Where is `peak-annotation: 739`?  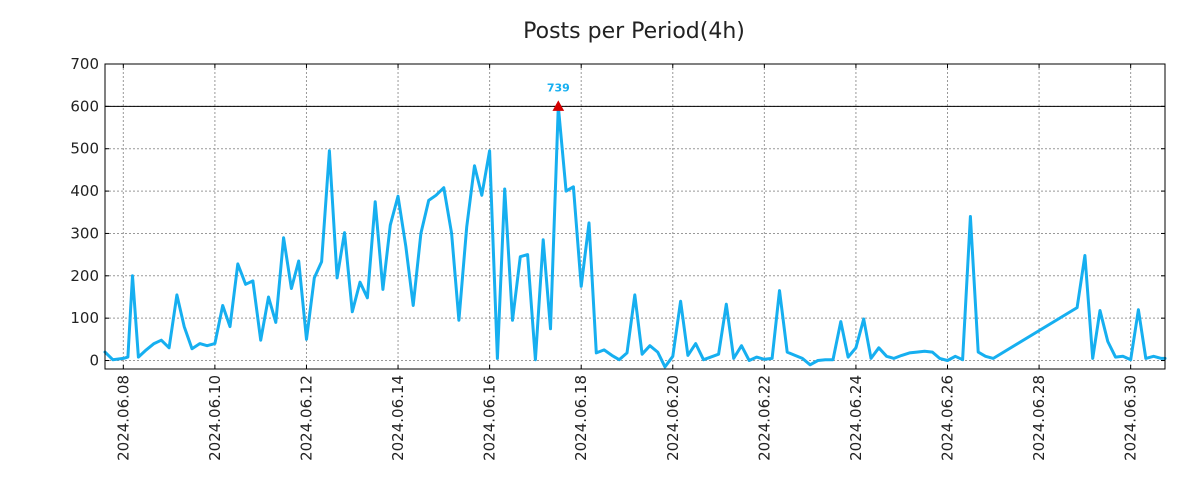 peak-annotation: 739 is located at coordinates (558, 96).